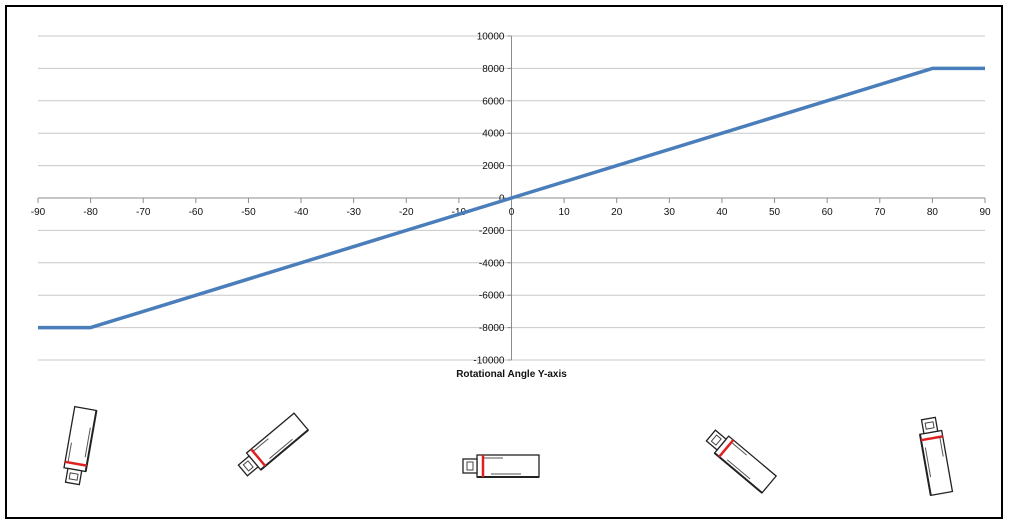 The width and height of the screenshot is (1012, 525). I want to click on x-tick-label: -70, so click(143, 212).